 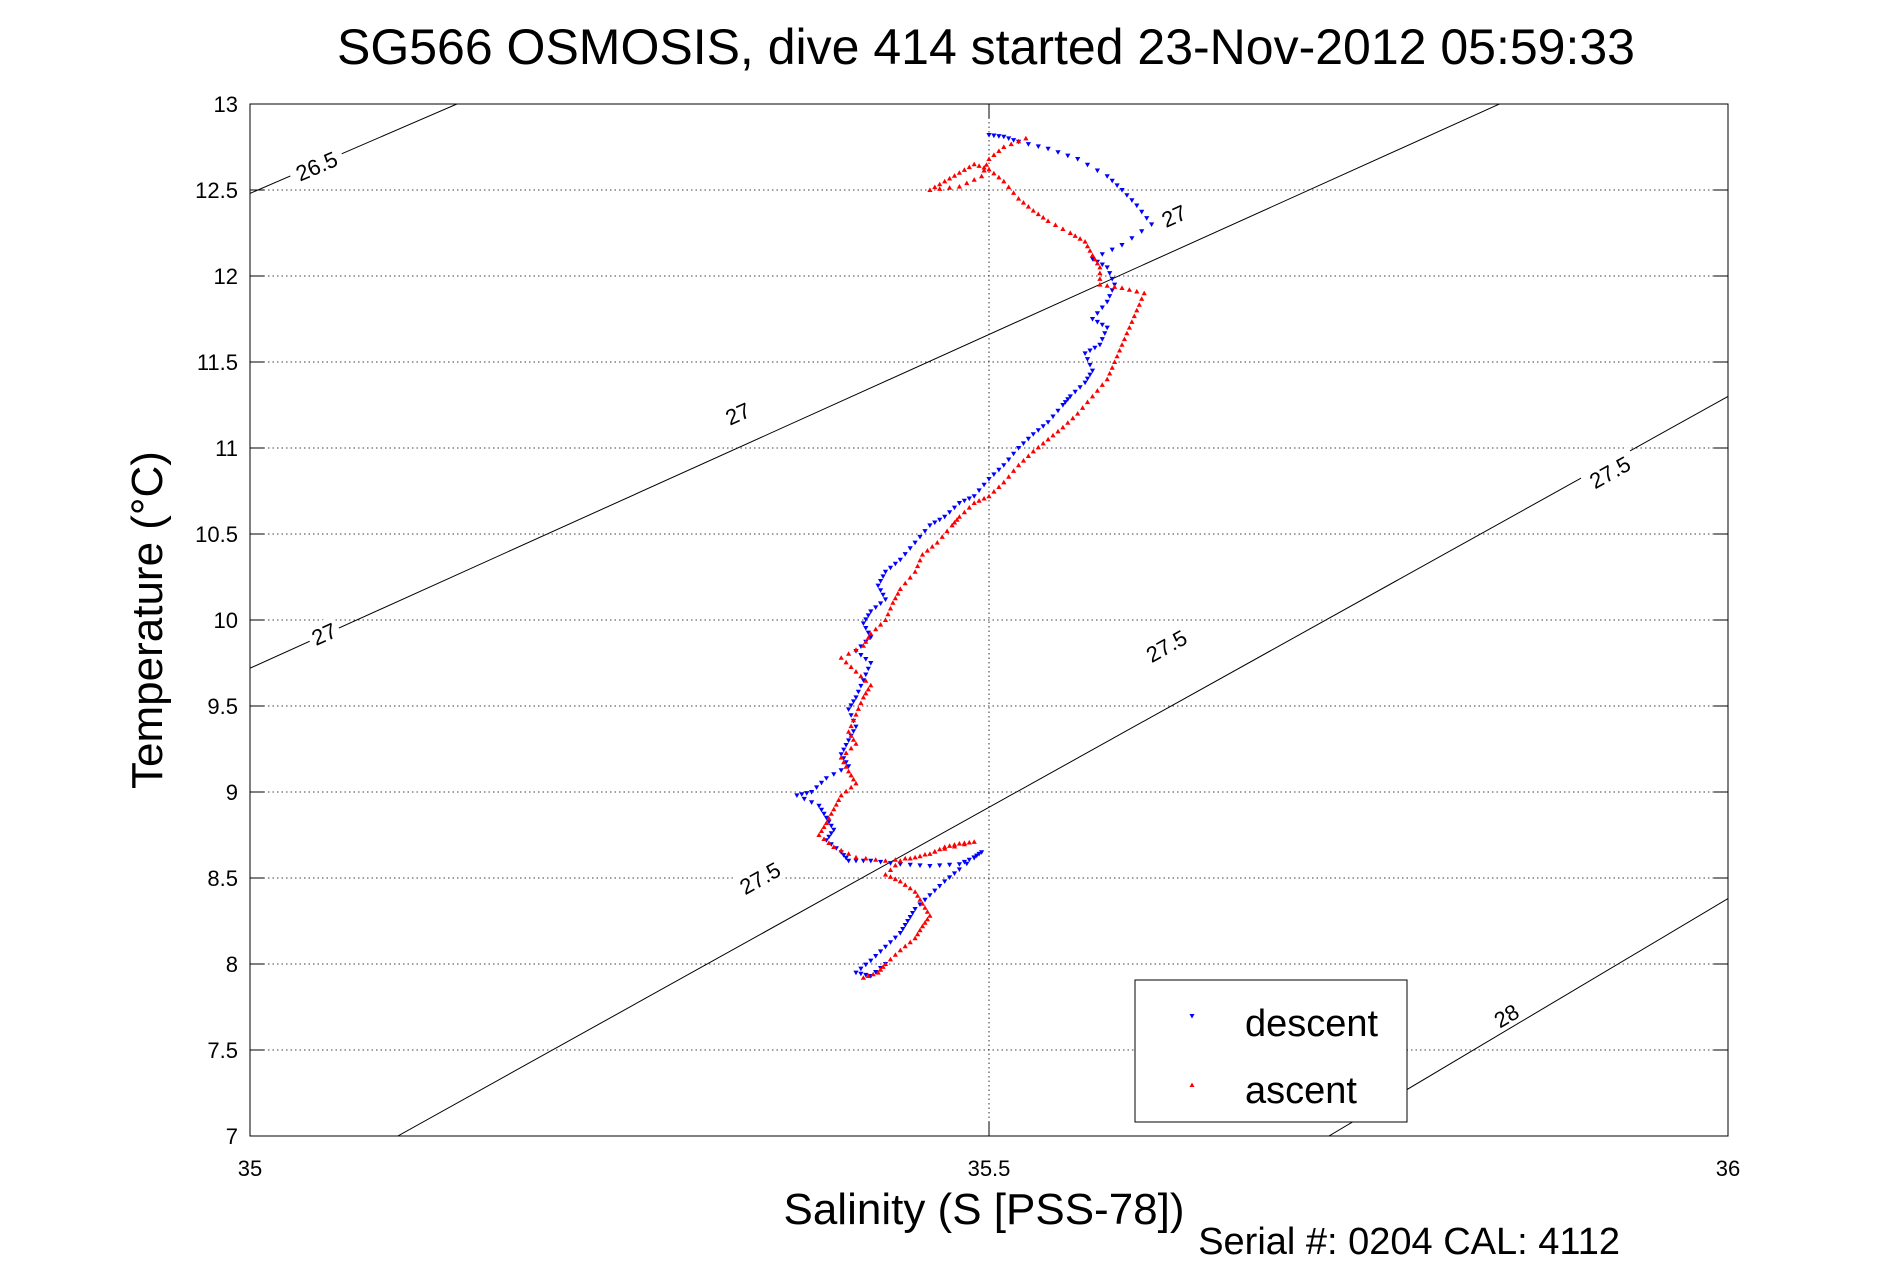 I want to click on serial-cal-footer: Serial #: 0204 CAL: 4112, so click(x=1409, y=1241).